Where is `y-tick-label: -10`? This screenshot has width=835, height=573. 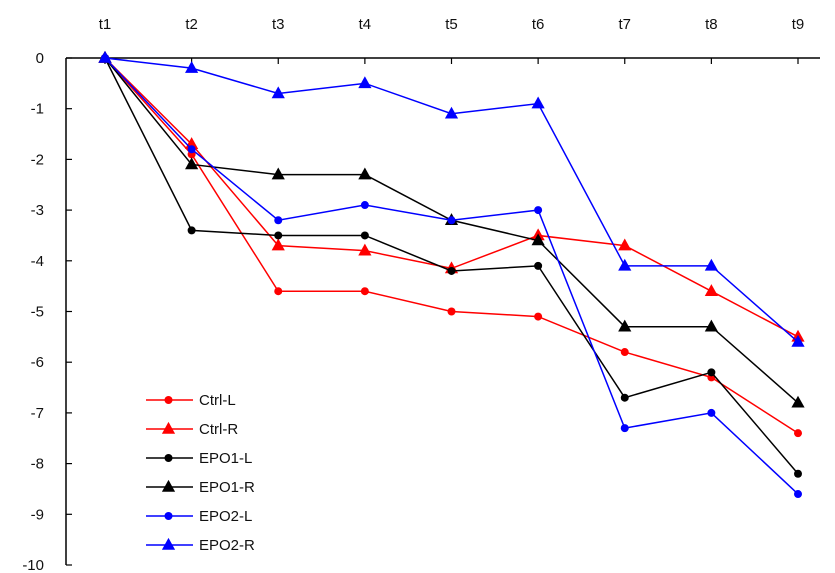
y-tick-label: -10 is located at coordinates (33, 565).